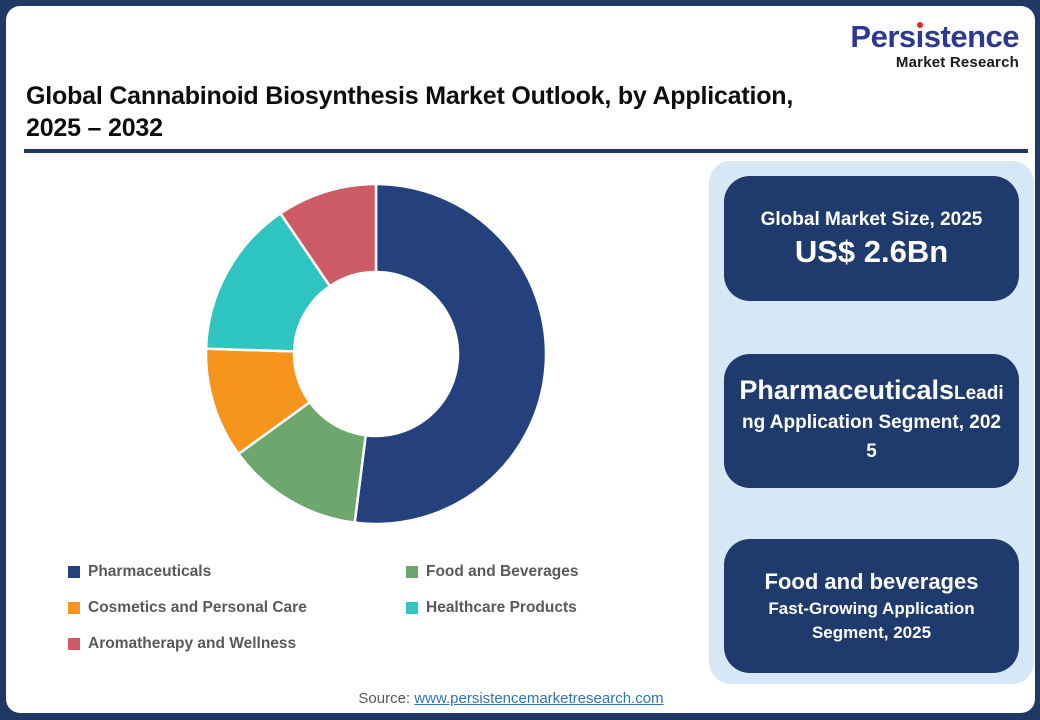  I want to click on legend-item-pharmaceuticals: Pharmaceuticals, so click(237, 572).